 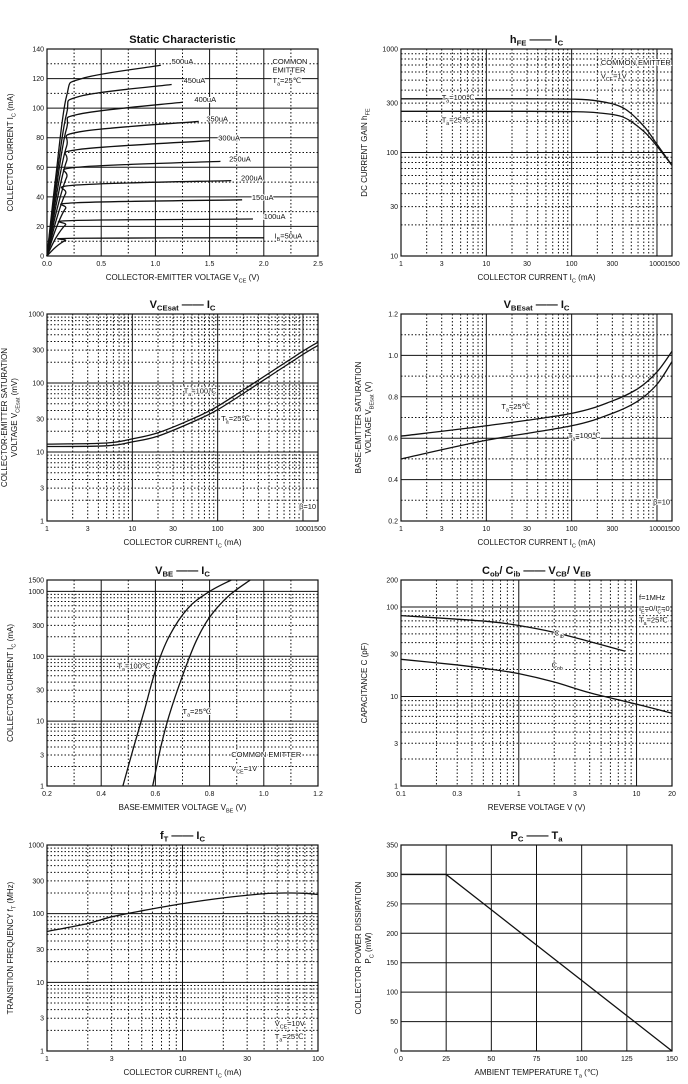 I want to click on y-tick-label: 350, so click(x=392, y=846).